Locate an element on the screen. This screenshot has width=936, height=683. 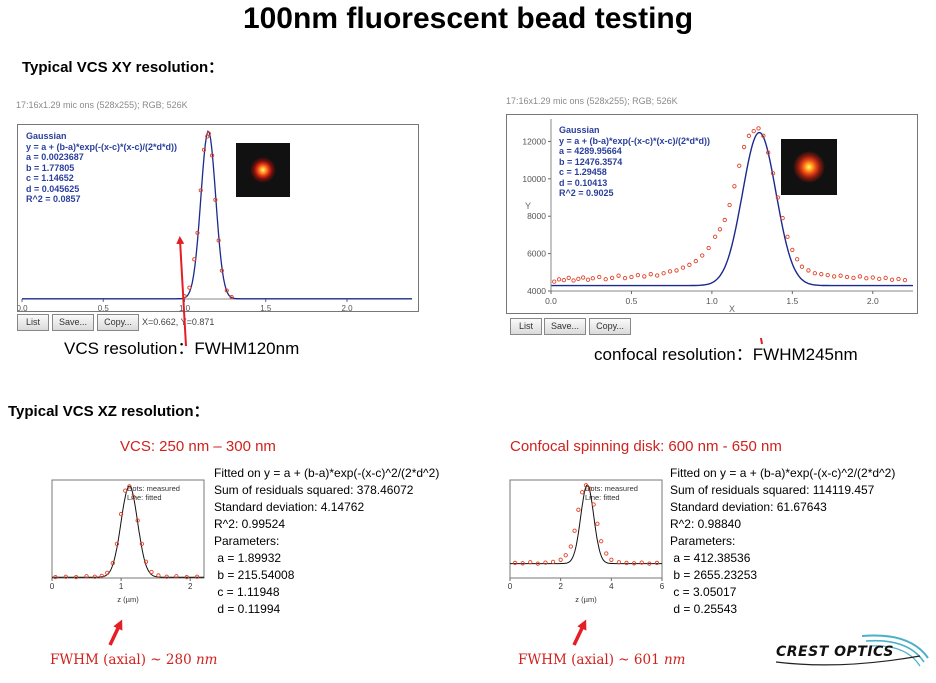
legend-fitted: Line: fitted is located at coordinates (602, 497).